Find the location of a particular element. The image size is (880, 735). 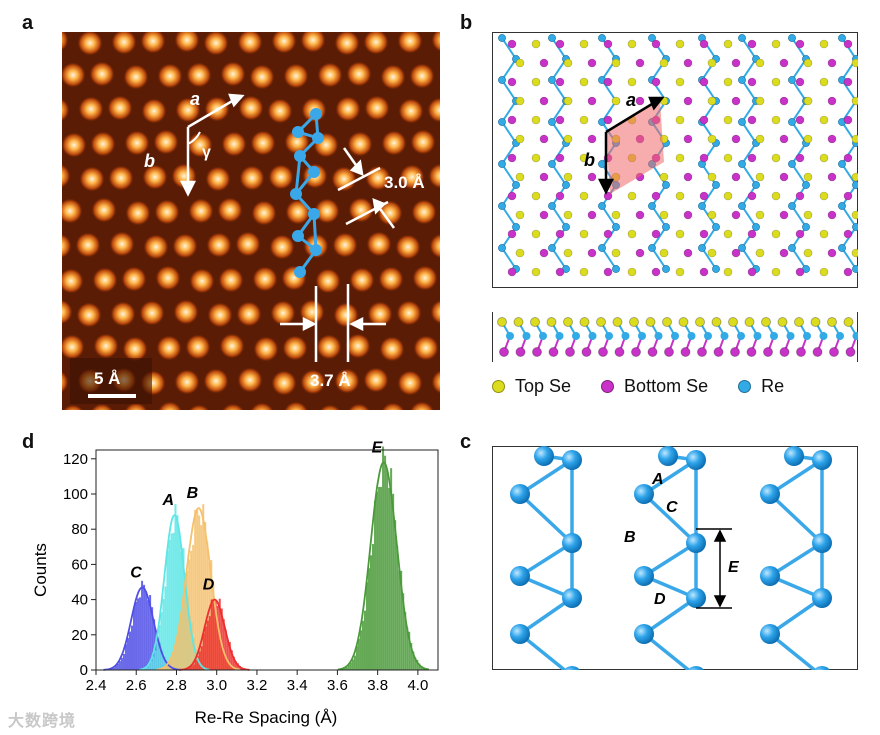

legend-top-se-marker is located at coordinates (498, 386).